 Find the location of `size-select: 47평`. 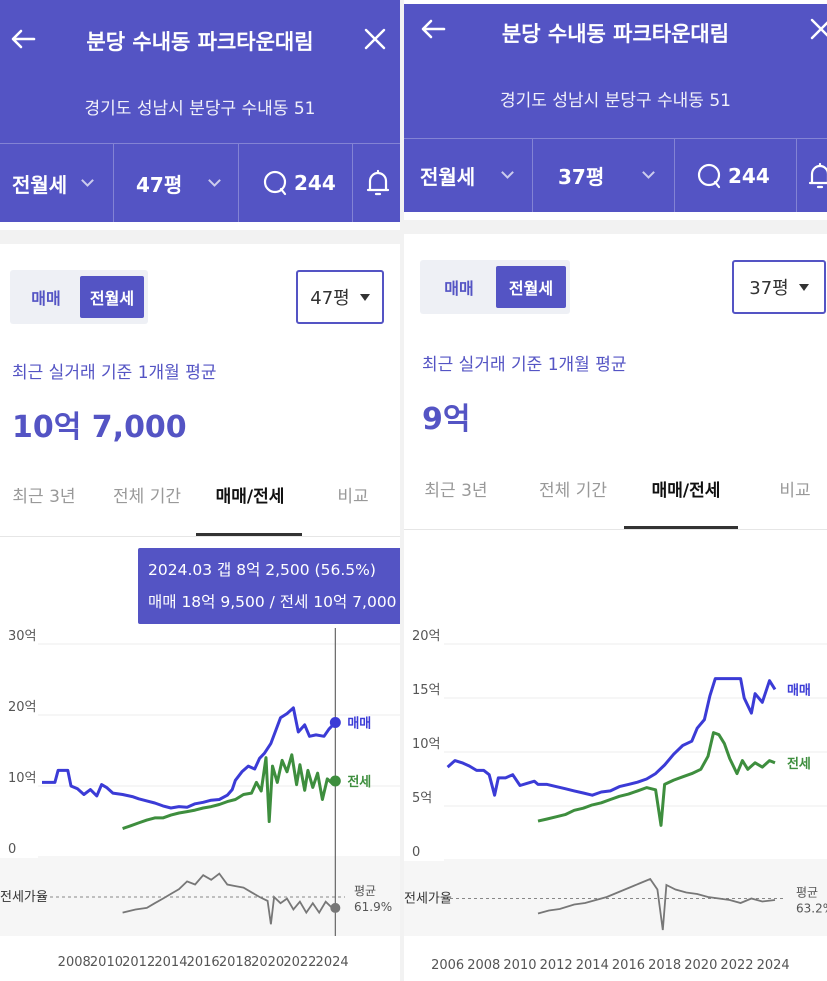

size-select: 47평 is located at coordinates (340, 297).